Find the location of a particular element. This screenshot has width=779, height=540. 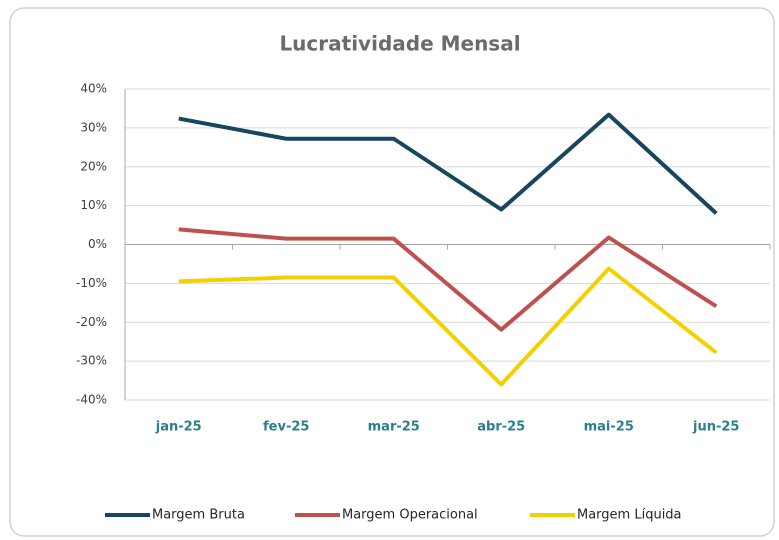

x-tick-label: abr-25 is located at coordinates (501, 427).